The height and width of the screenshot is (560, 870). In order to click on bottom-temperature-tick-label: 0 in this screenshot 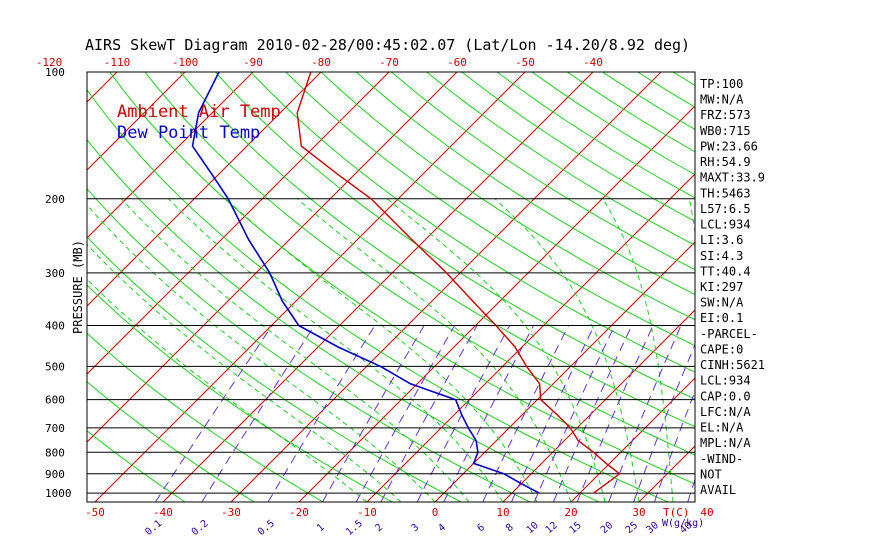, I will do `click(435, 512)`.